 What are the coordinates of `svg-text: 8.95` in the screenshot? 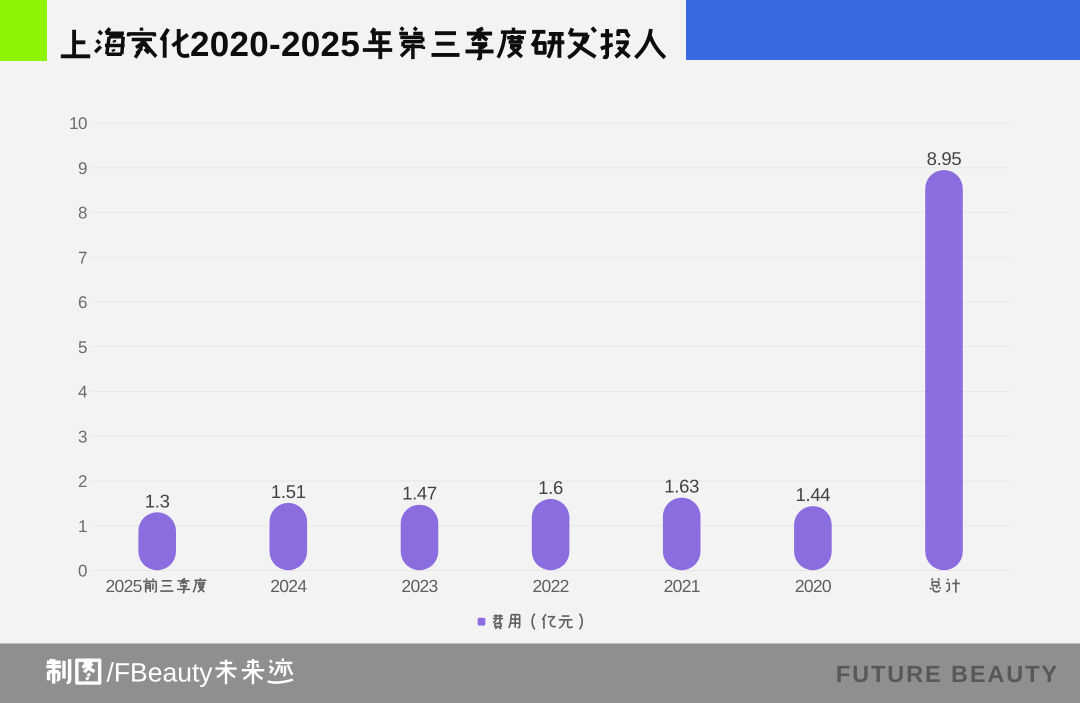 It's located at (944, 158).